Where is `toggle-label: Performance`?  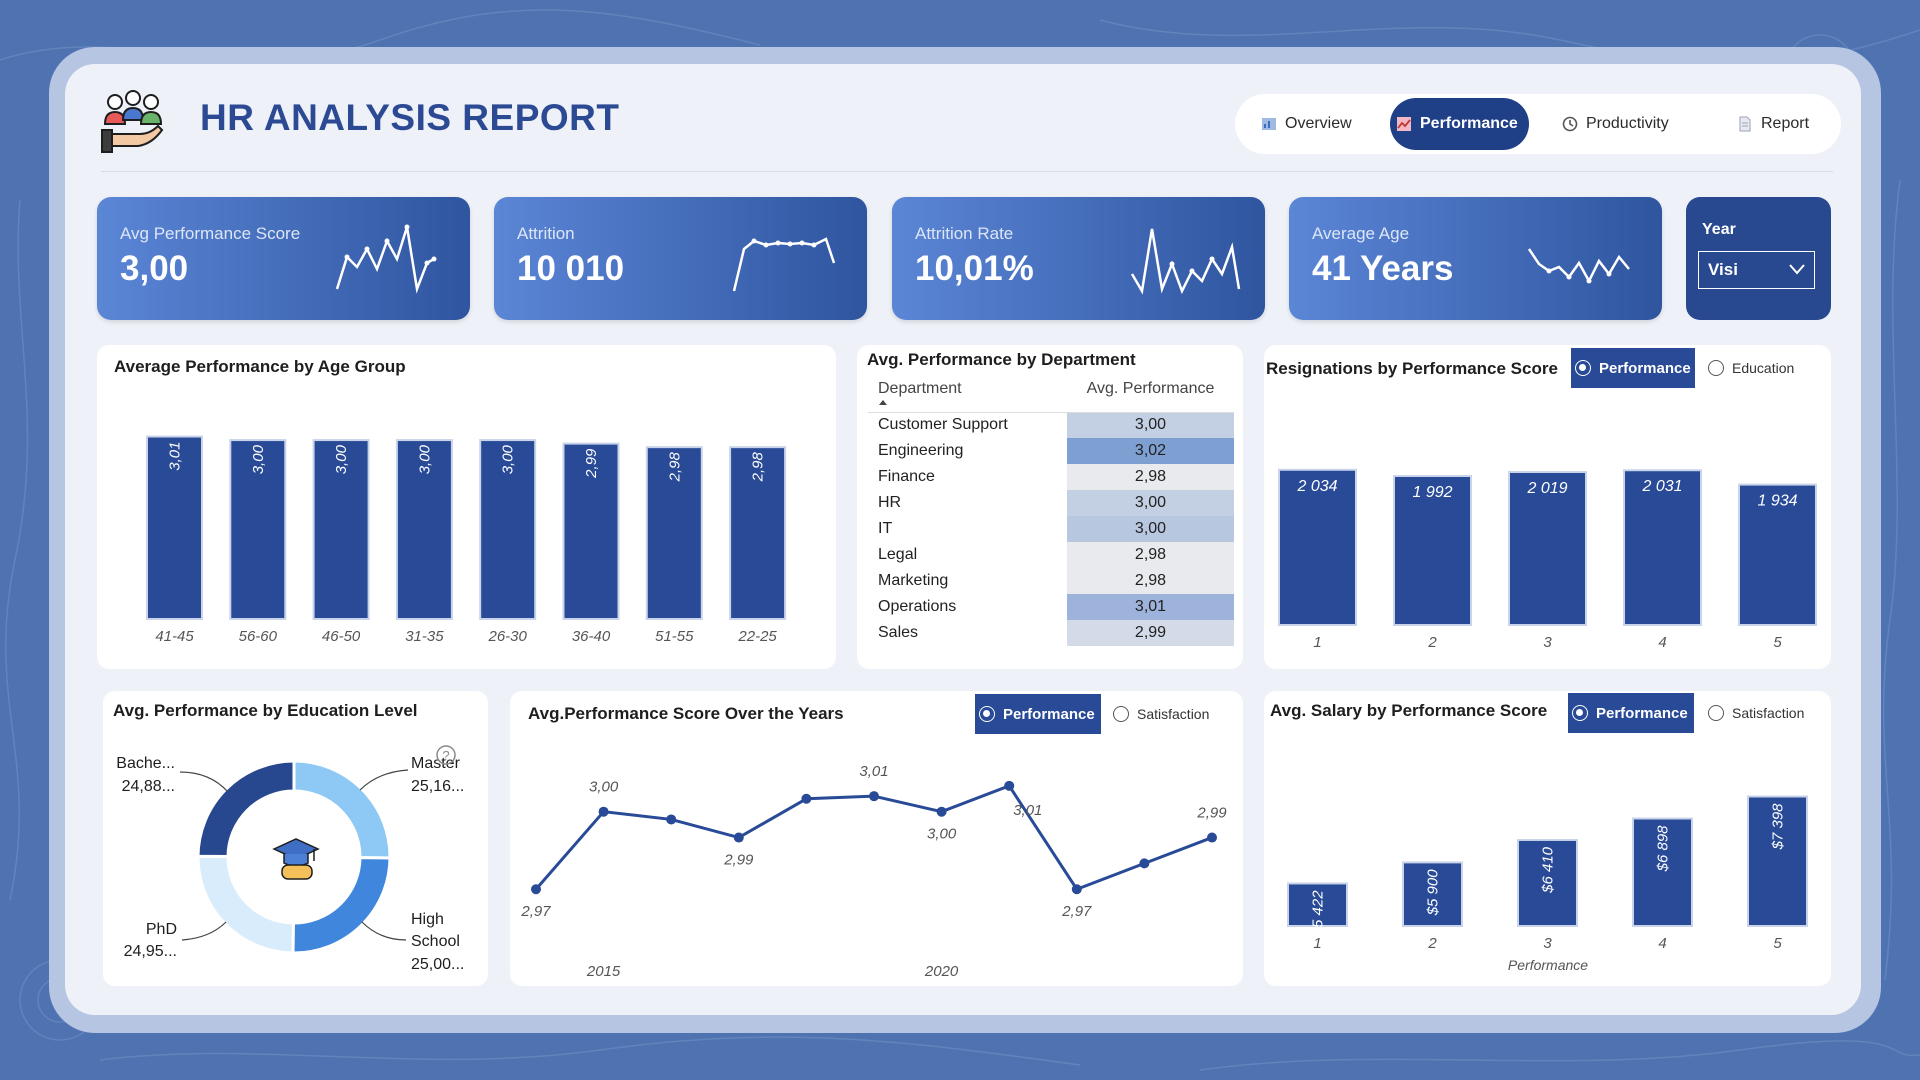
toggle-label: Performance is located at coordinates (1645, 368).